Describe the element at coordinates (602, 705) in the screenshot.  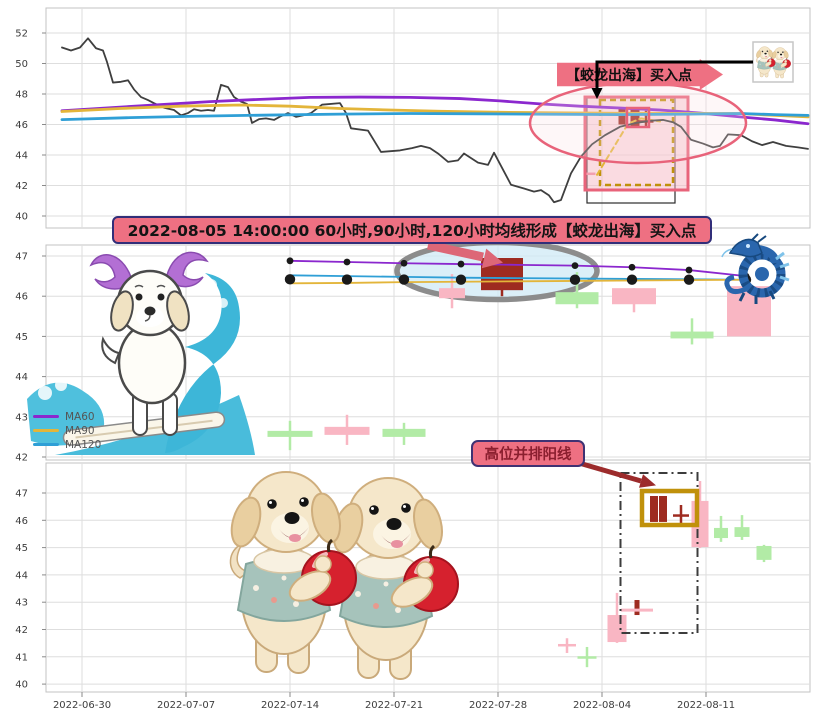
I see `x-tick-label: 2022-08-04` at that location.